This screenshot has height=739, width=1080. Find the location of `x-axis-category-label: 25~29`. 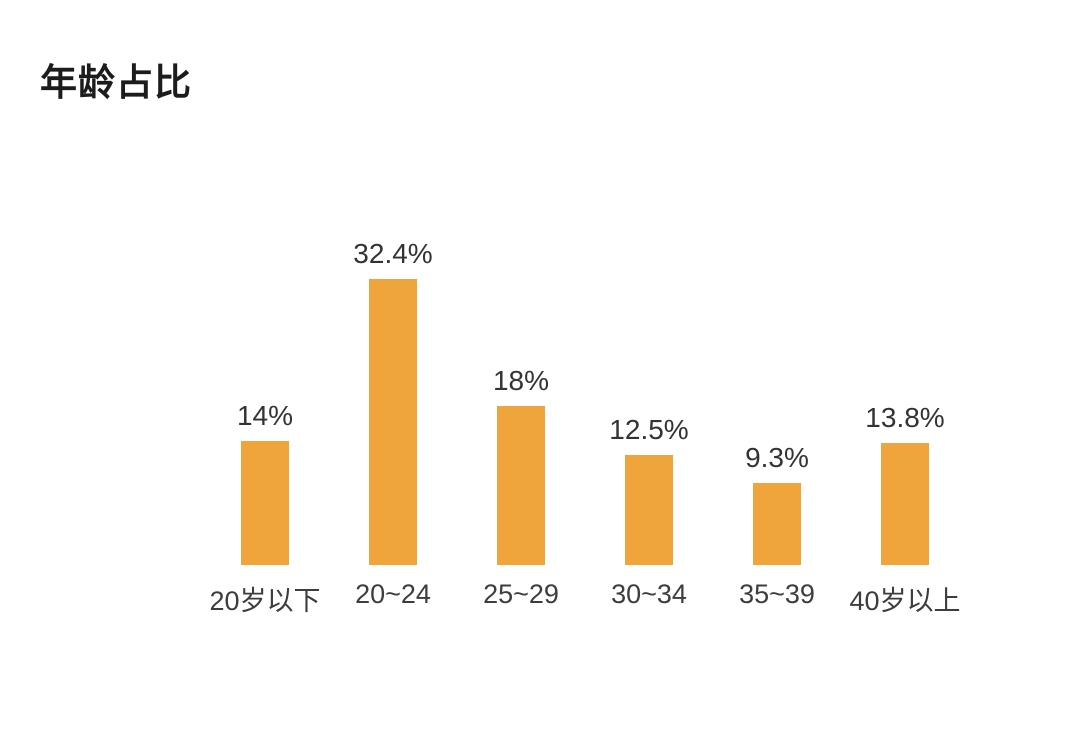

x-axis-category-label: 25~29 is located at coordinates (521, 594).